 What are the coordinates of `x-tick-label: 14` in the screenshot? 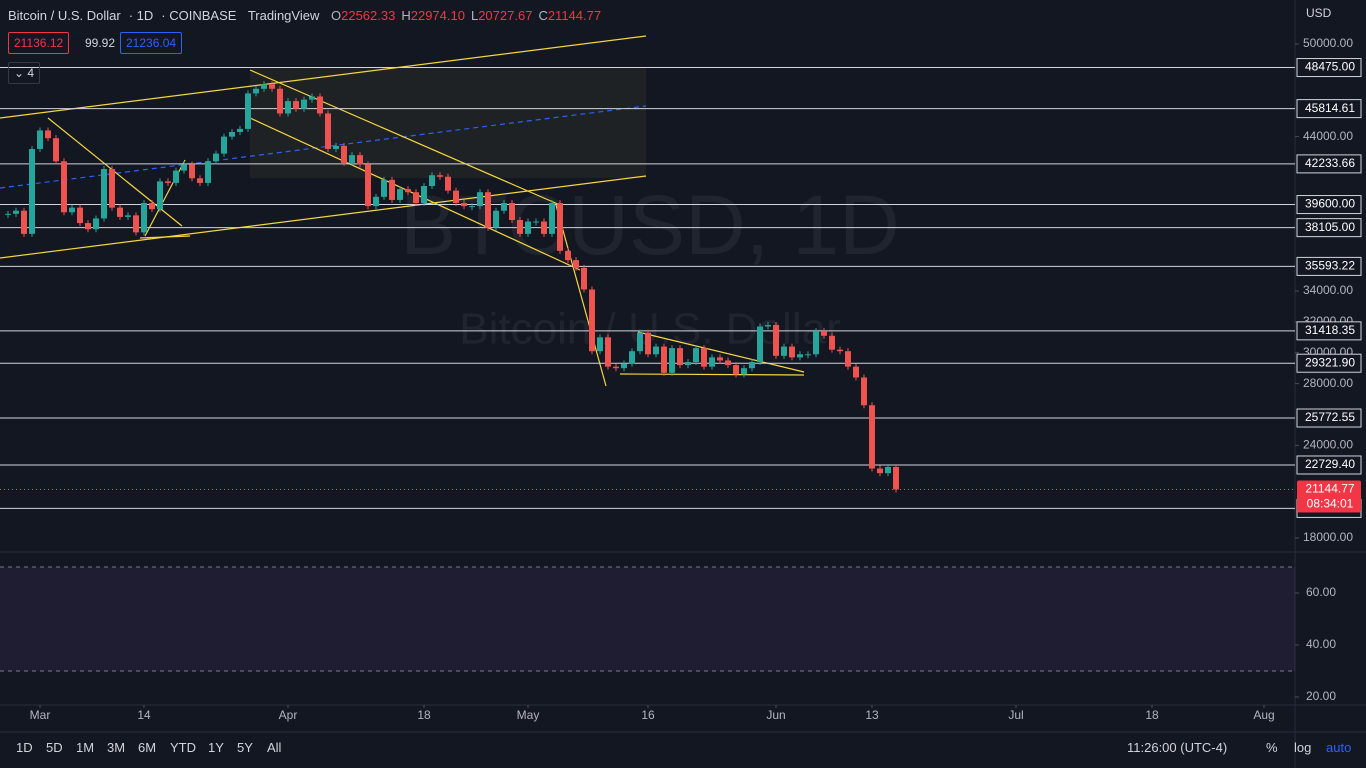 It's located at (144, 715).